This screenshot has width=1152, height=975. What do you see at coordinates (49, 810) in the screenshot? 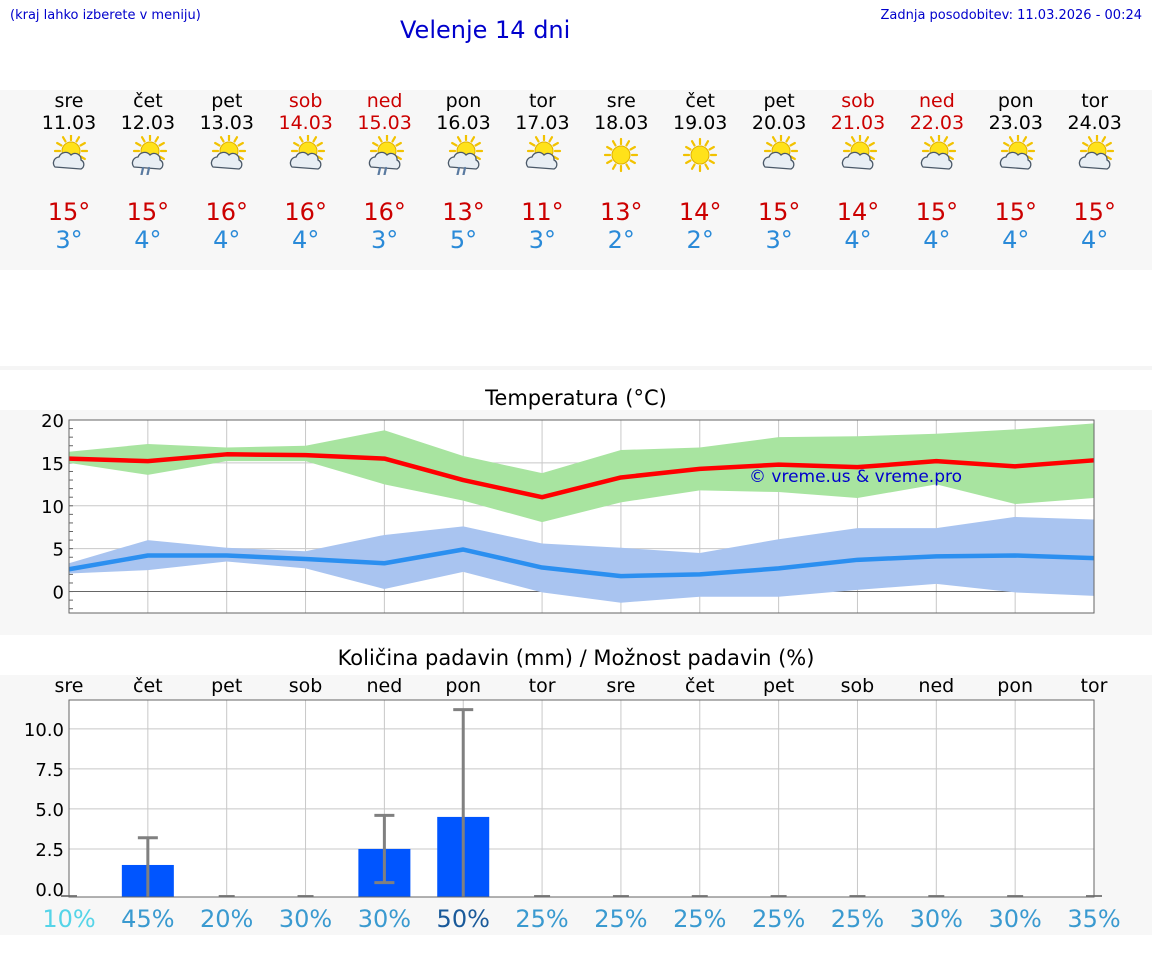
I see `y-tick-label: 5.0` at bounding box center [49, 810].